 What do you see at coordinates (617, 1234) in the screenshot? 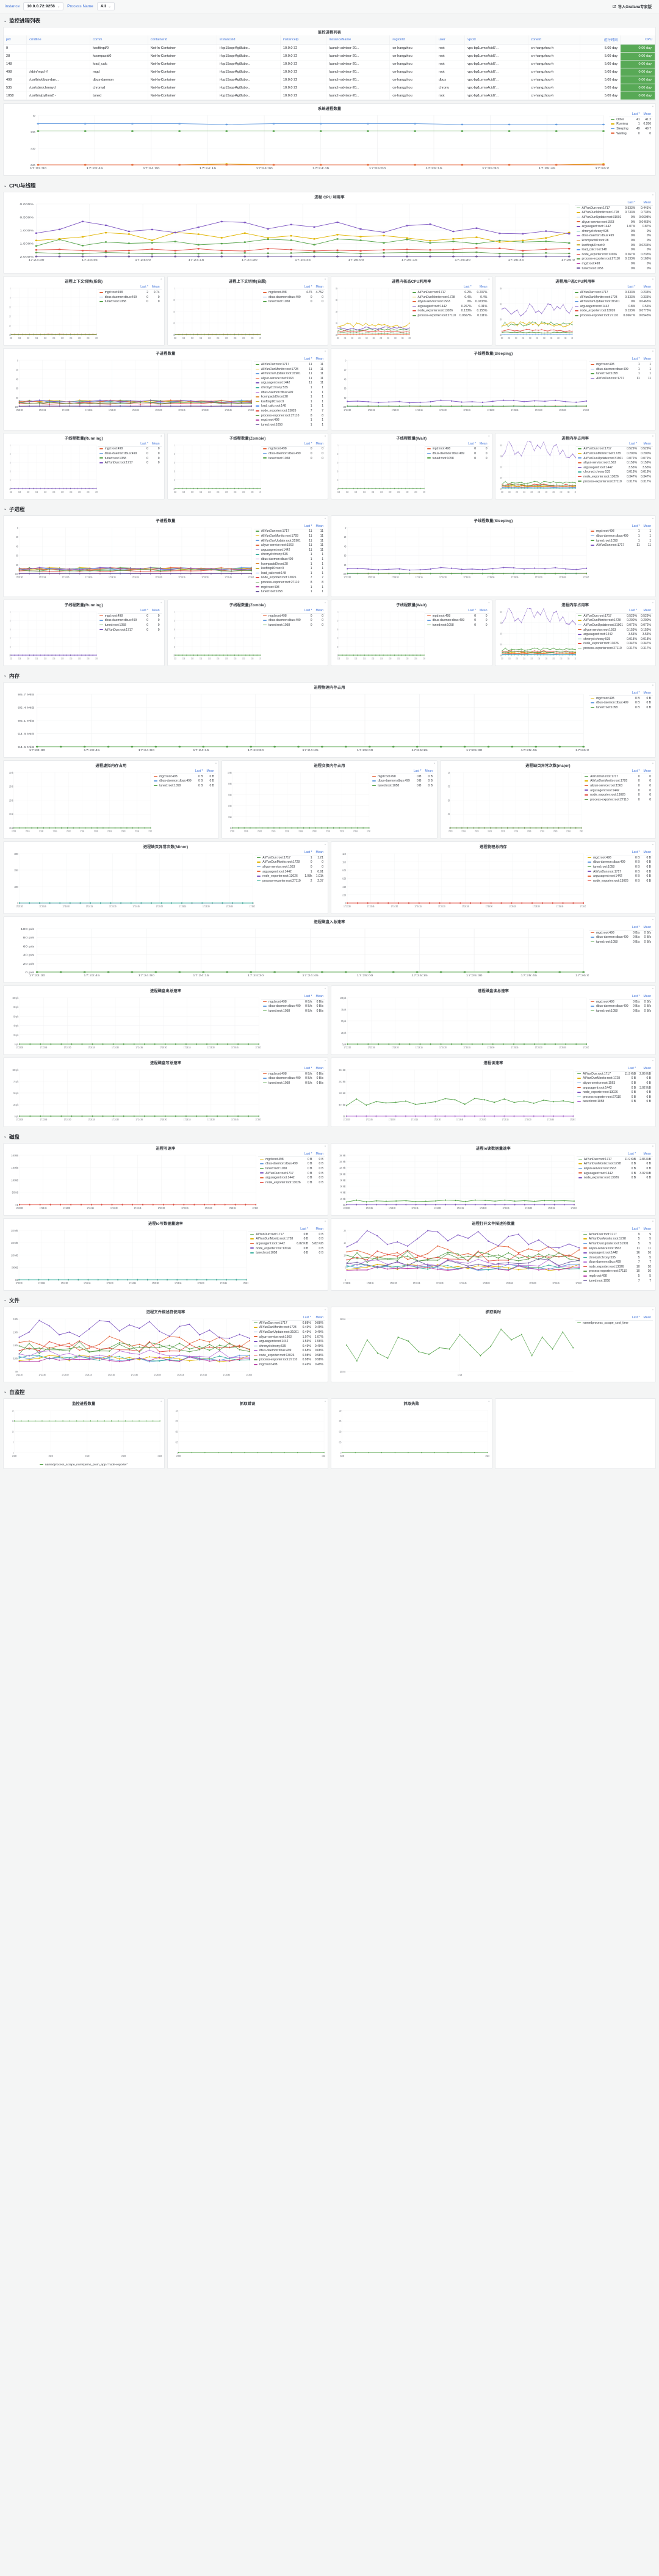
I see `legend-item: AliYunDun:root:1717 9 9` at bounding box center [617, 1234].